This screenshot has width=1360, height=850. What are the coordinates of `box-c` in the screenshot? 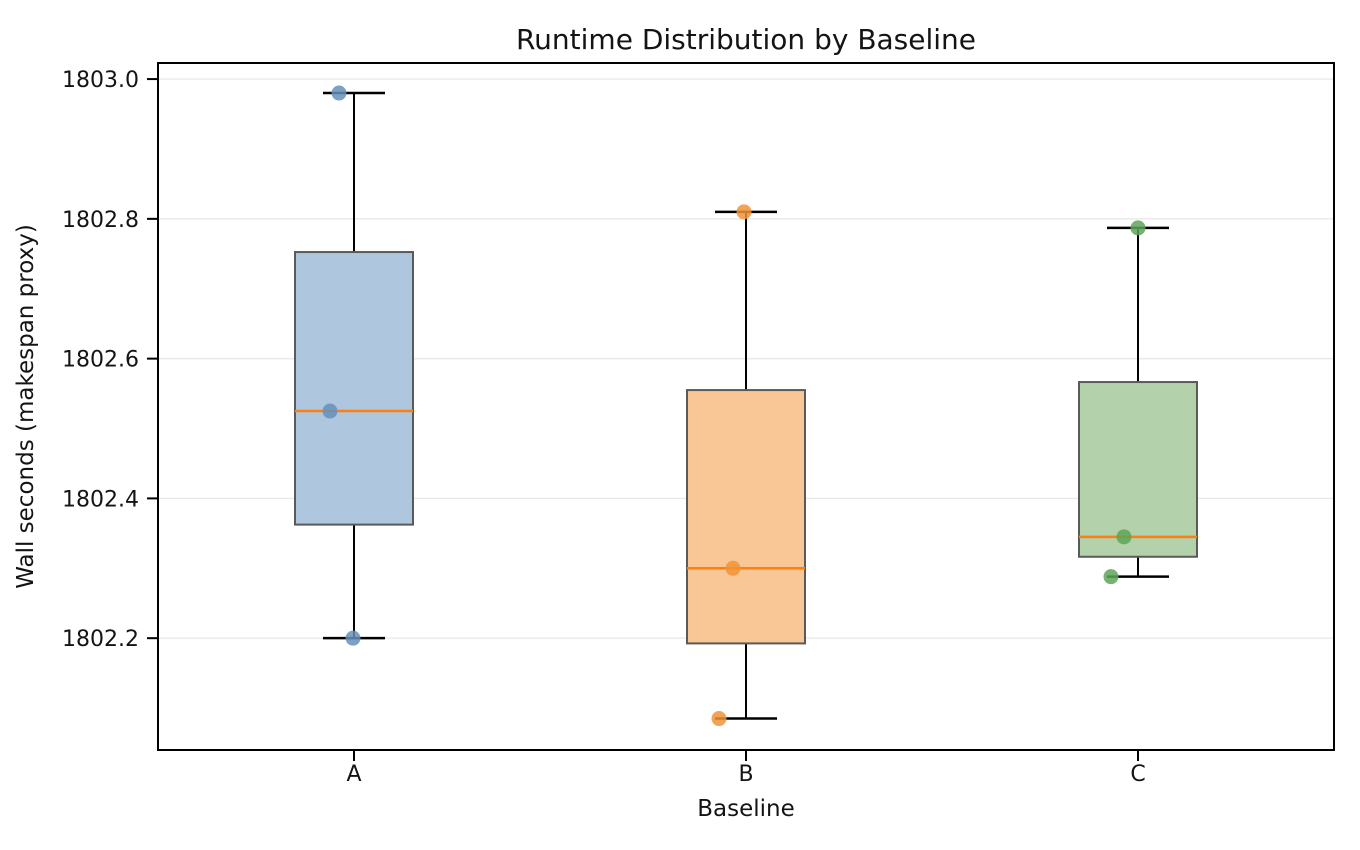 It's located at (1138, 469).